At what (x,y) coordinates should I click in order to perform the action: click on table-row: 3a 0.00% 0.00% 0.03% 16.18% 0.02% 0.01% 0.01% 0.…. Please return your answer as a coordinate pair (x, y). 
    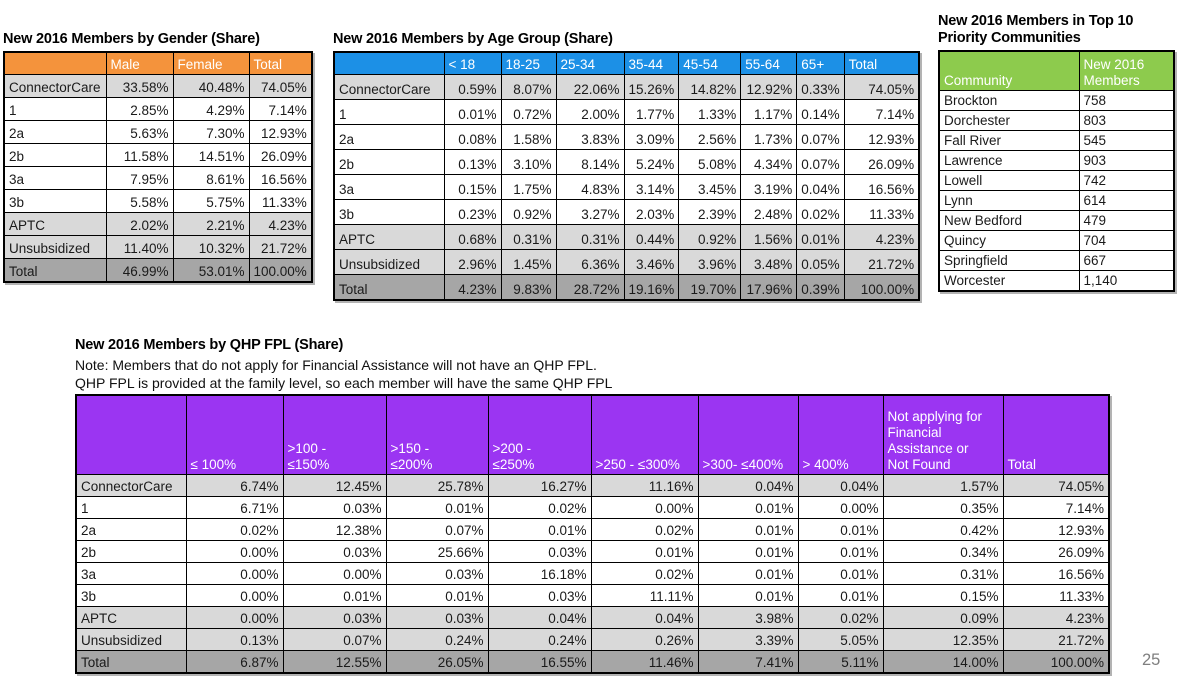
    Looking at the image, I should click on (592, 573).